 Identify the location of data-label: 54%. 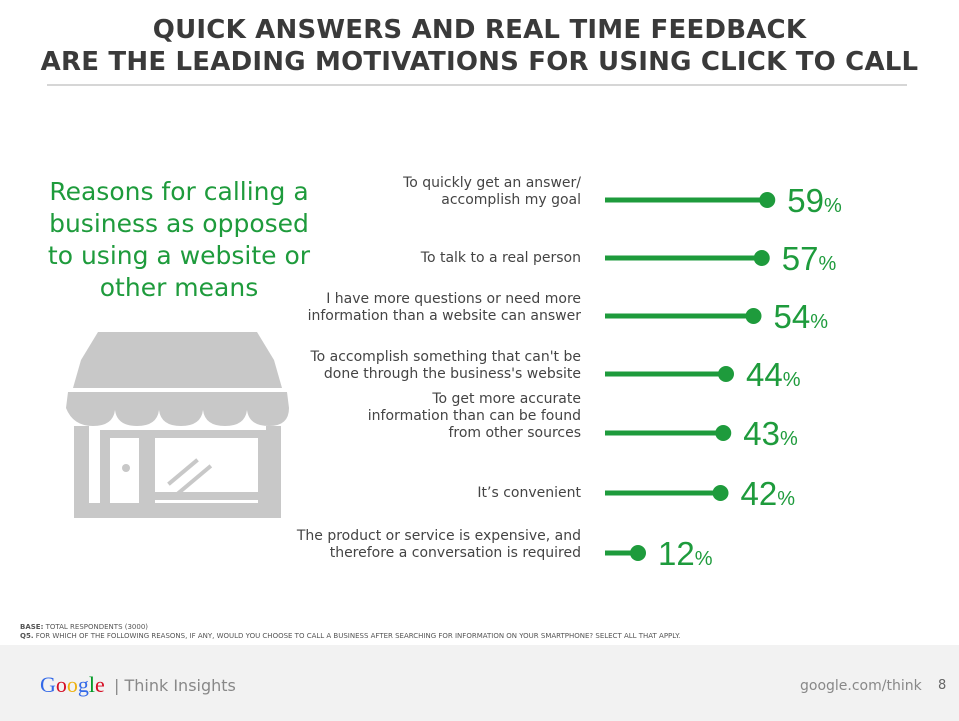
(801, 319).